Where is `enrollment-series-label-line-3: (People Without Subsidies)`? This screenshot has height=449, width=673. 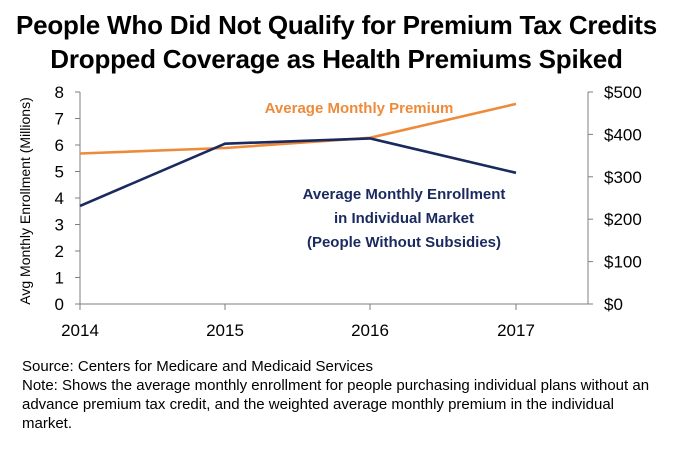 enrollment-series-label-line-3: (People Without Subsidies) is located at coordinates (404, 242).